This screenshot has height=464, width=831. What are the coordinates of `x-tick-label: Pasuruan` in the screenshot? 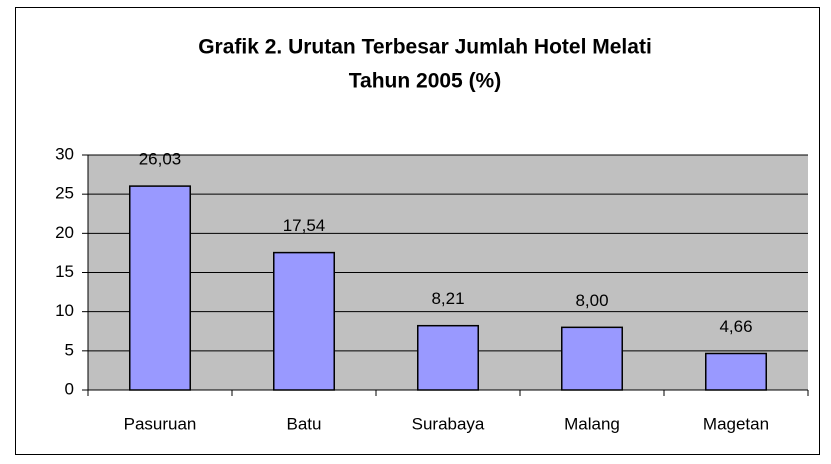 It's located at (160, 423).